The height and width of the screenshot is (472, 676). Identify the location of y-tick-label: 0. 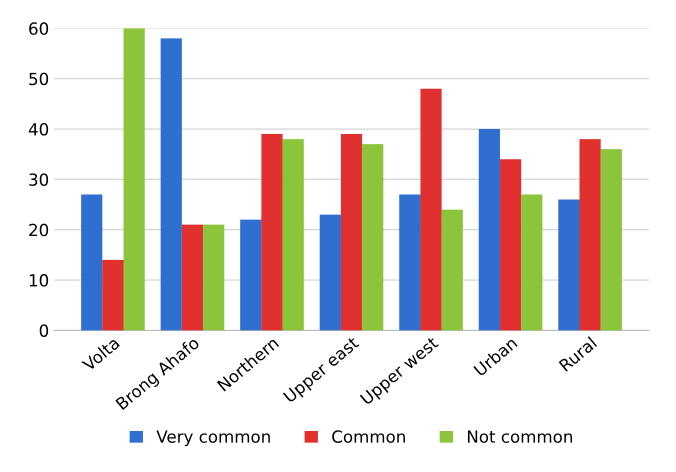
(44, 330).